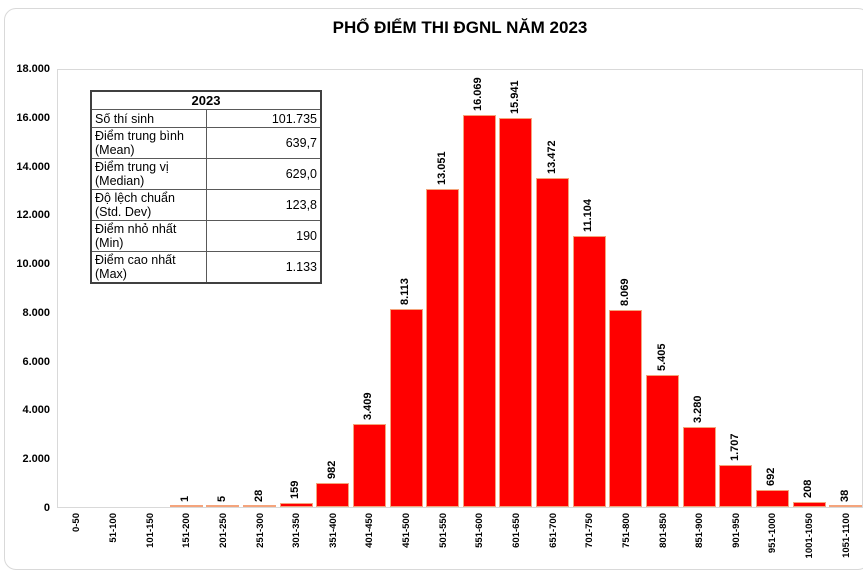  Describe the element at coordinates (36, 459) in the screenshot. I see `y-tick-label: 2.000` at that location.